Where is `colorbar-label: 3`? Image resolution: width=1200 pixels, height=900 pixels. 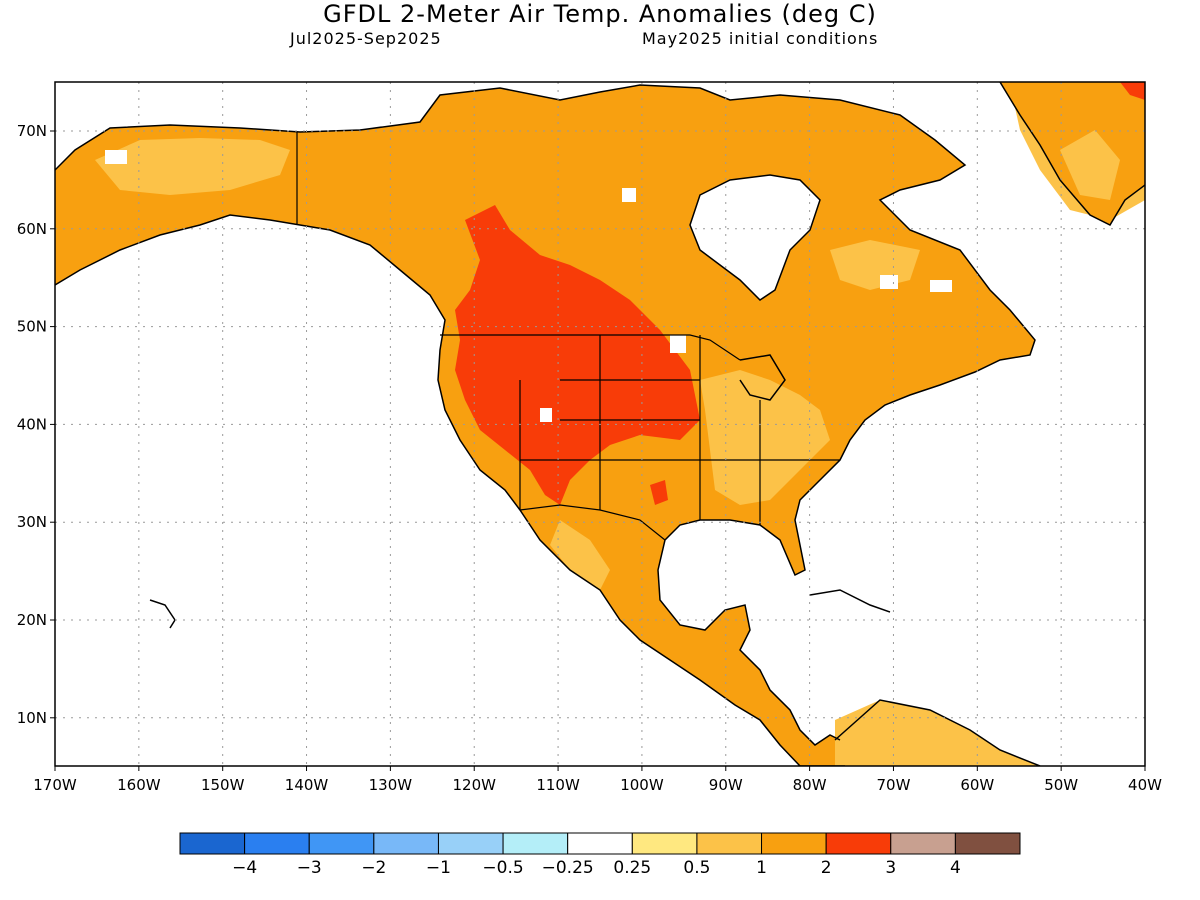
colorbar-label: 3 is located at coordinates (890, 868).